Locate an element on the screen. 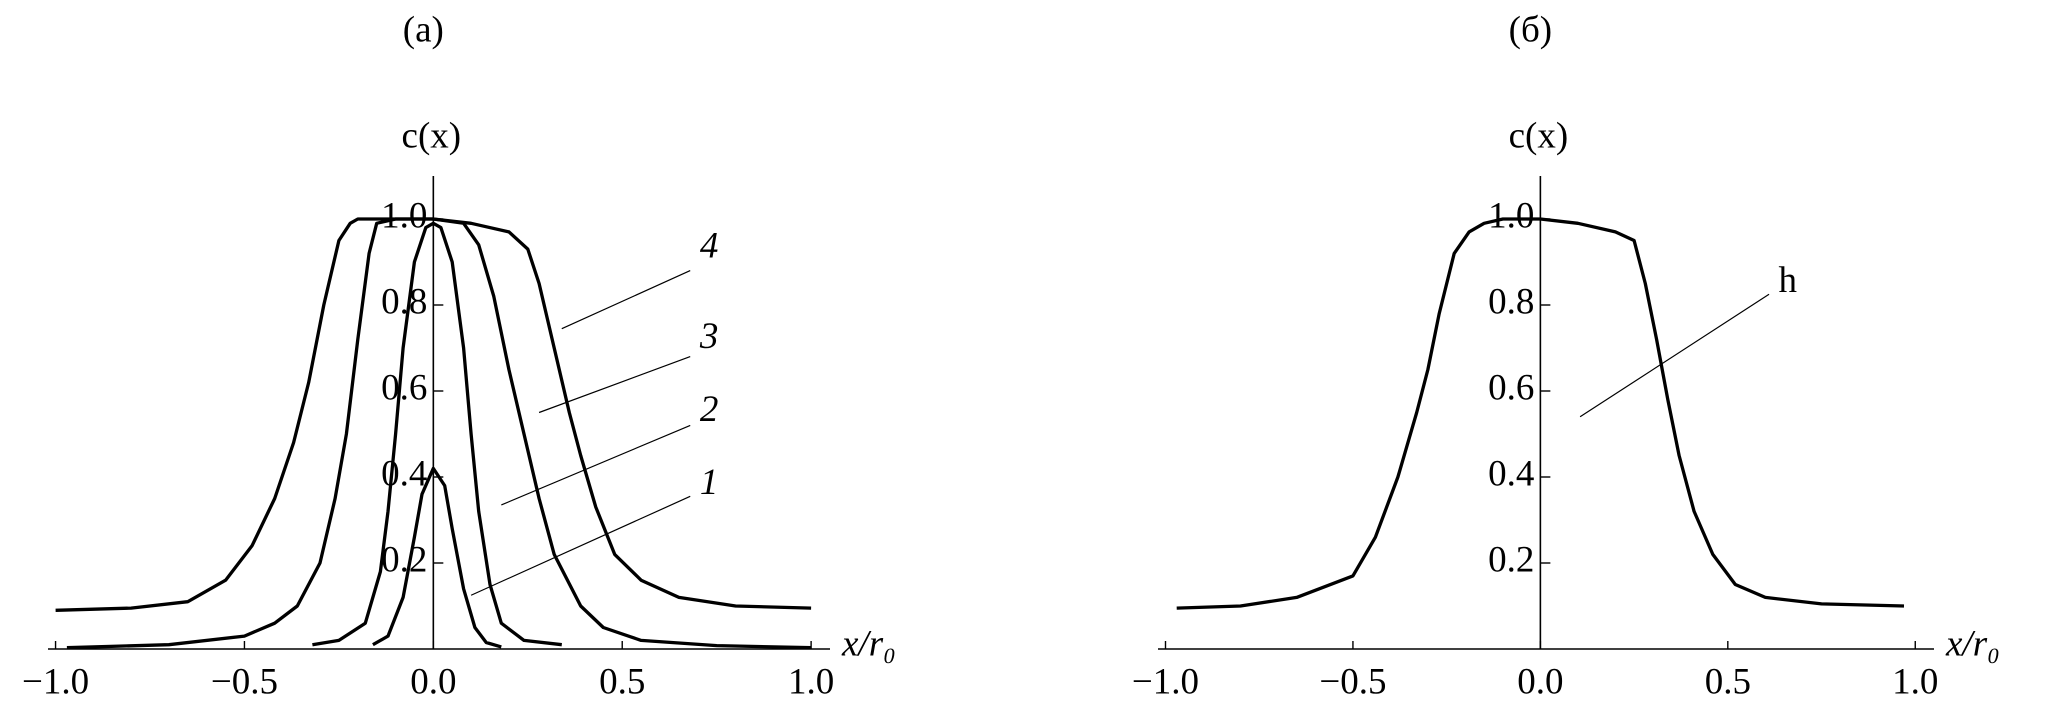 The height and width of the screenshot is (712, 2067). curve-label: h is located at coordinates (1788, 280).